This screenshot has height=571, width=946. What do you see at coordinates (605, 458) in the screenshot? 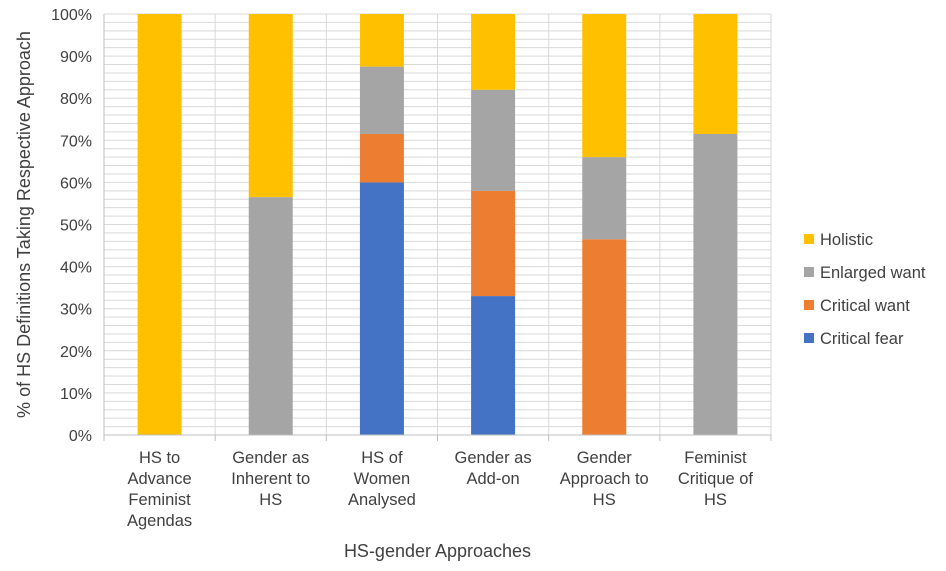
I see `category-label-line: Gender` at bounding box center [605, 458].